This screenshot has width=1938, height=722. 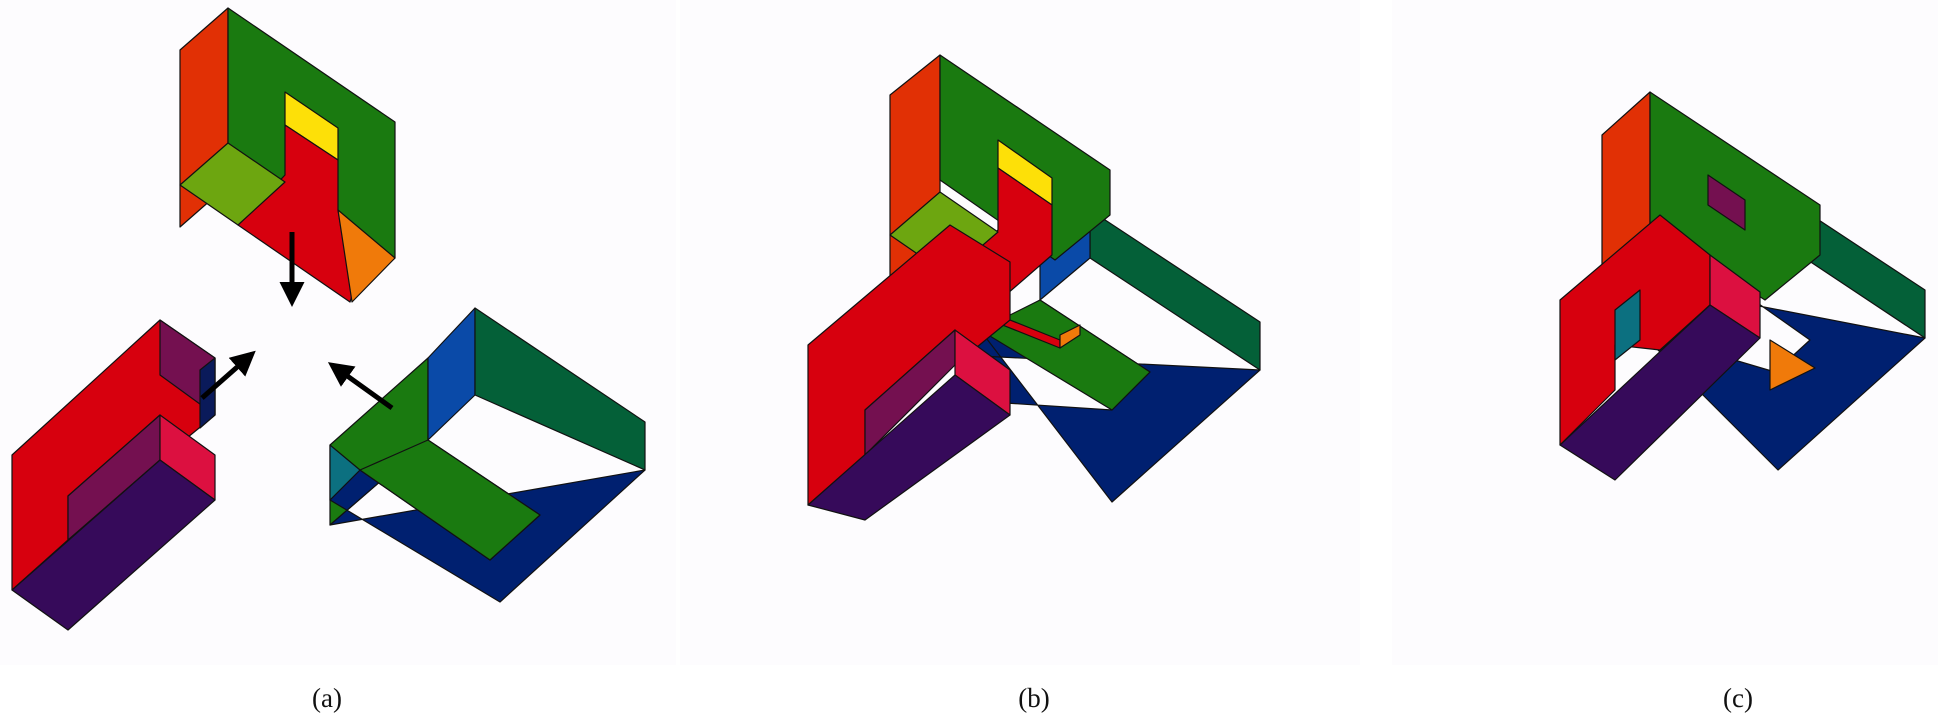 What do you see at coordinates (360, 386) in the screenshot?
I see `arrow-up-left` at bounding box center [360, 386].